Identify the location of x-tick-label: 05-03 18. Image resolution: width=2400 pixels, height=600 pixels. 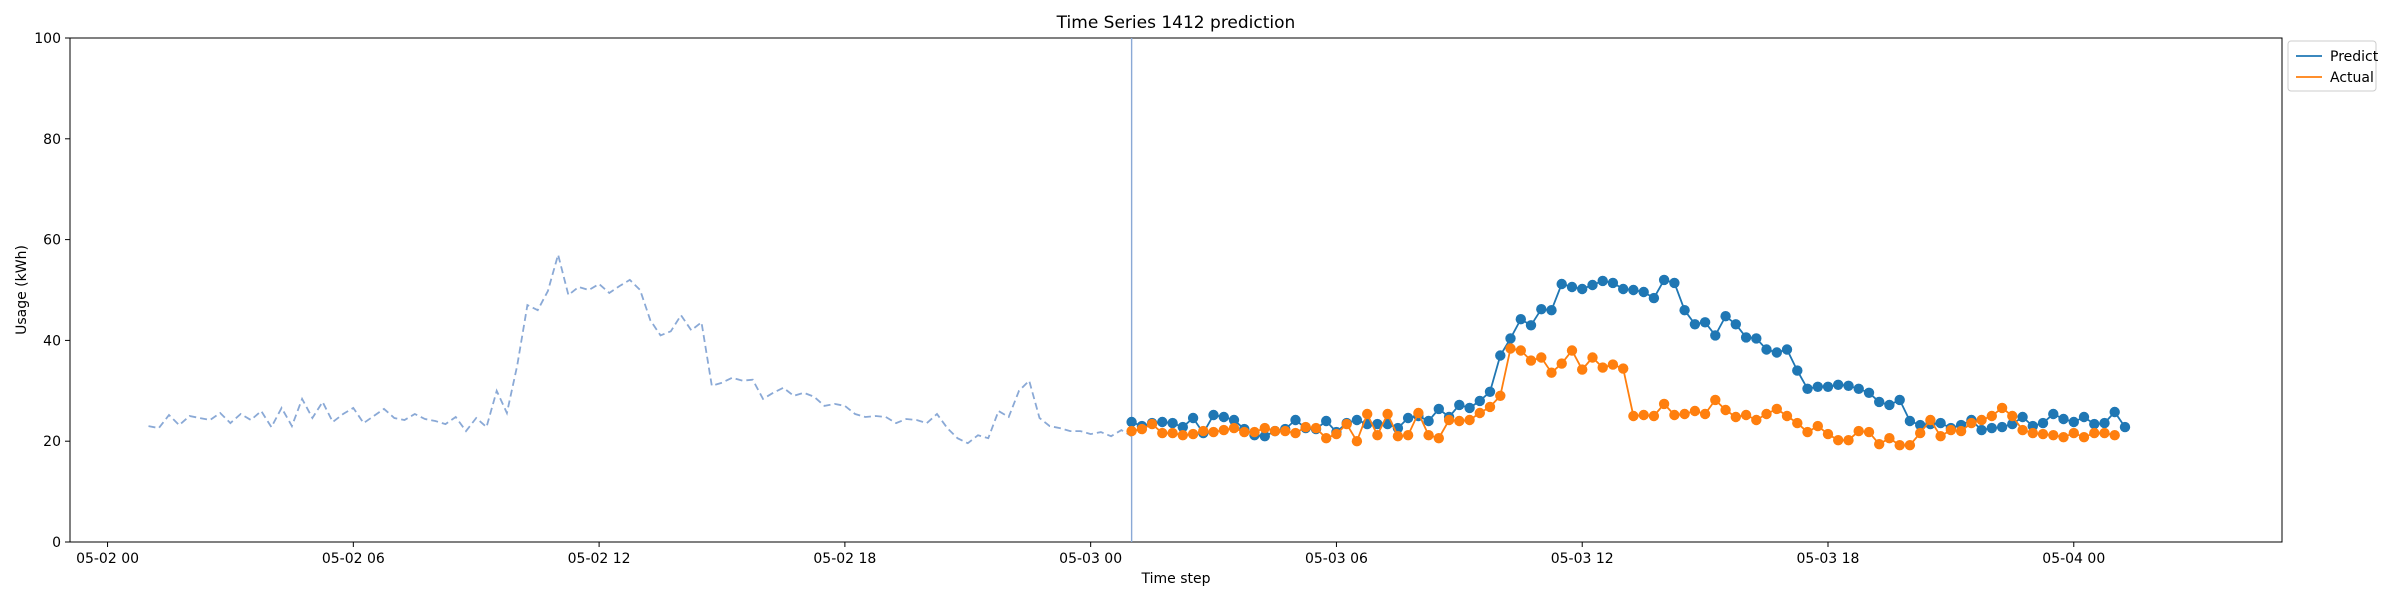
(1828, 559).